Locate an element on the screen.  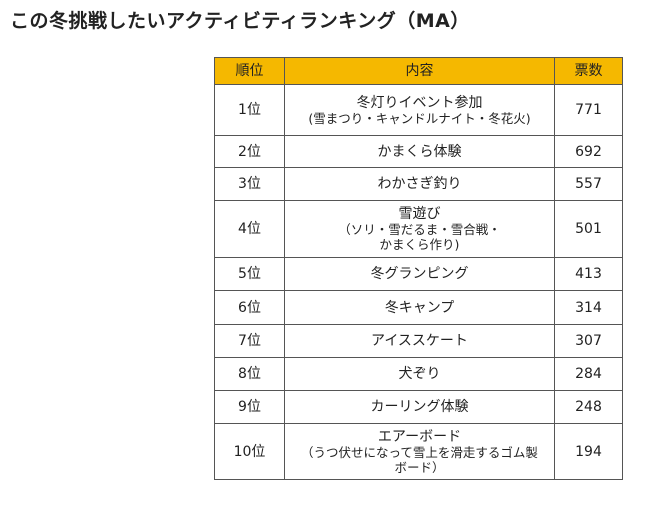
table-row: 4位 雪遊び （ソリ・雪だるま・雪合戦・ かまくら作り) 501 is located at coordinates (418, 229).